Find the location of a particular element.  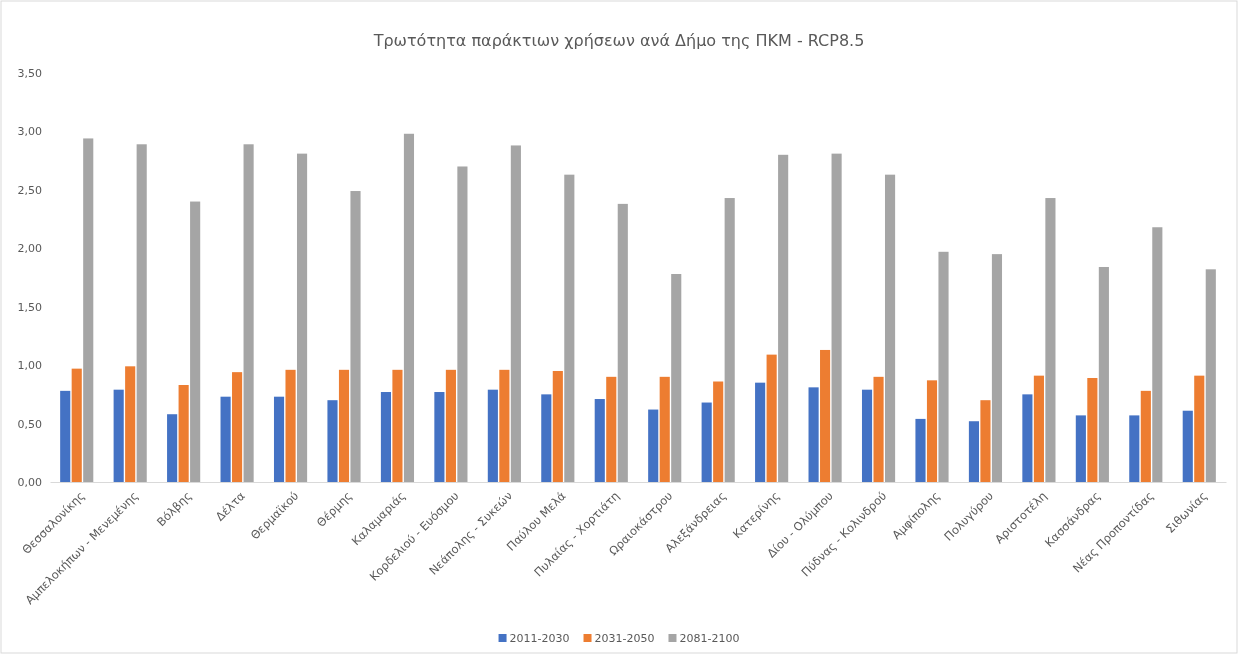

y-tick-label: 1,50 is located at coordinates (29, 307).